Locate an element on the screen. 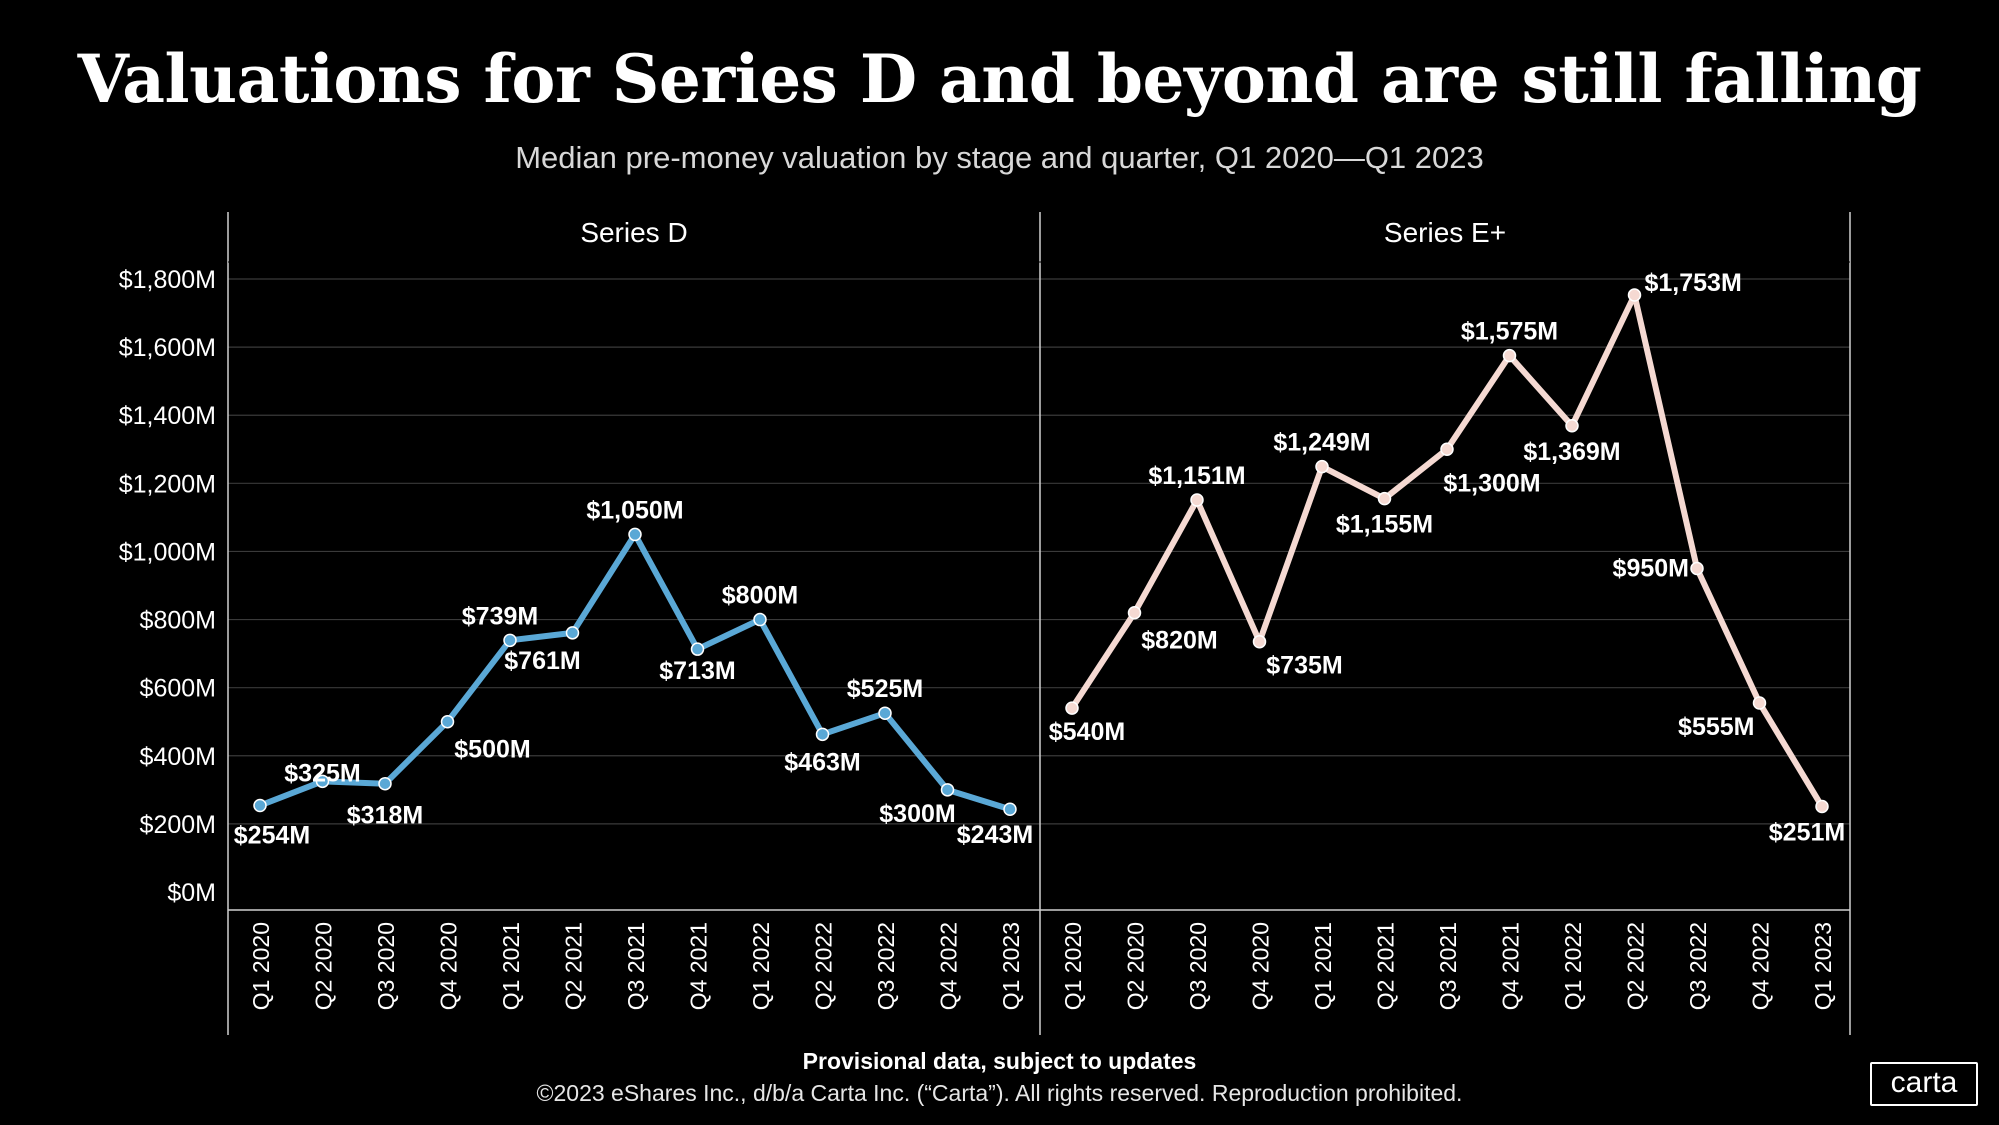 This screenshot has width=1999, height=1125. series-e-data-label: $251M is located at coordinates (1807, 833).